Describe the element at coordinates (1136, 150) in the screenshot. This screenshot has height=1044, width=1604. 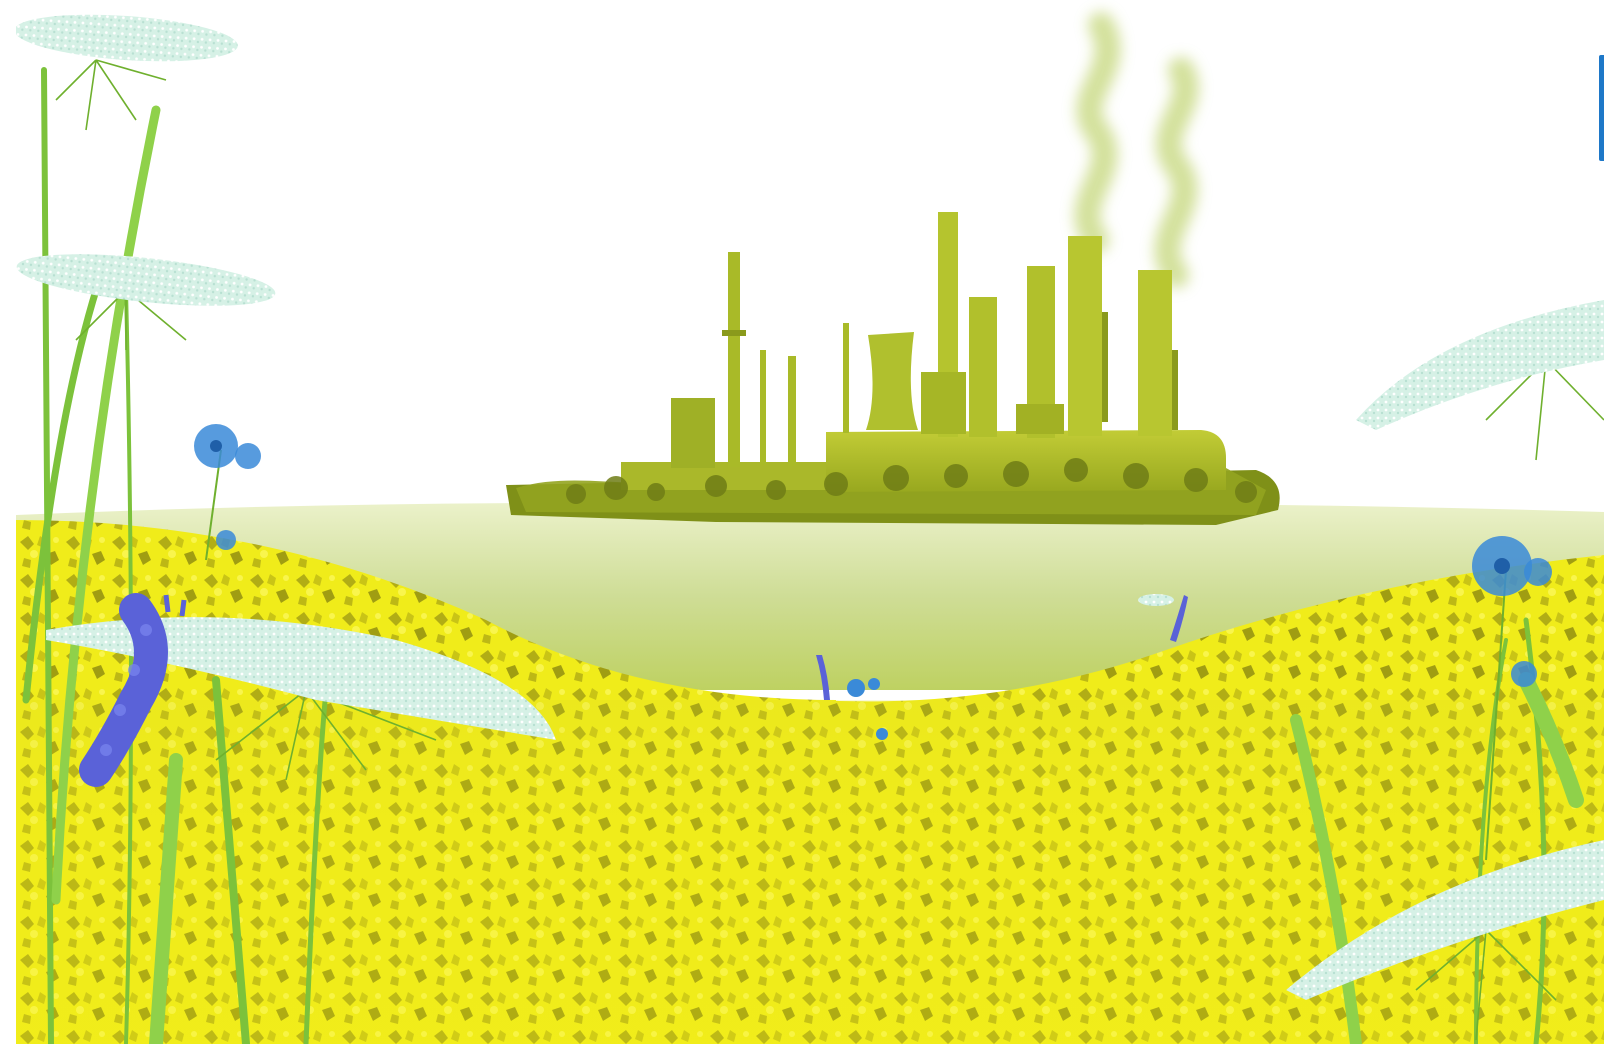
I see `smoke-icon` at that location.